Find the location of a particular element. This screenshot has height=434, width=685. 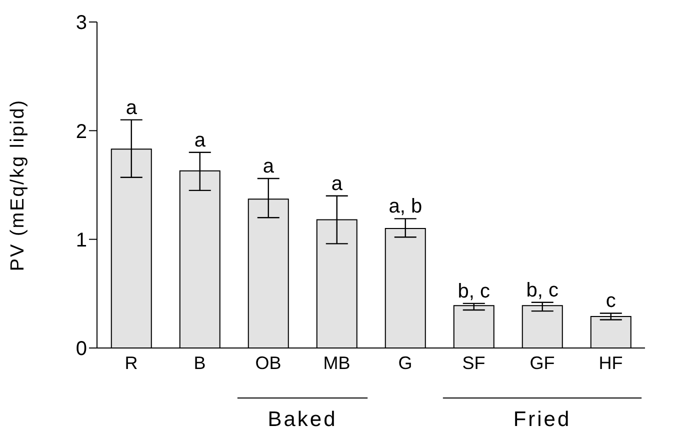

x-tick-label: HF is located at coordinates (610, 362).